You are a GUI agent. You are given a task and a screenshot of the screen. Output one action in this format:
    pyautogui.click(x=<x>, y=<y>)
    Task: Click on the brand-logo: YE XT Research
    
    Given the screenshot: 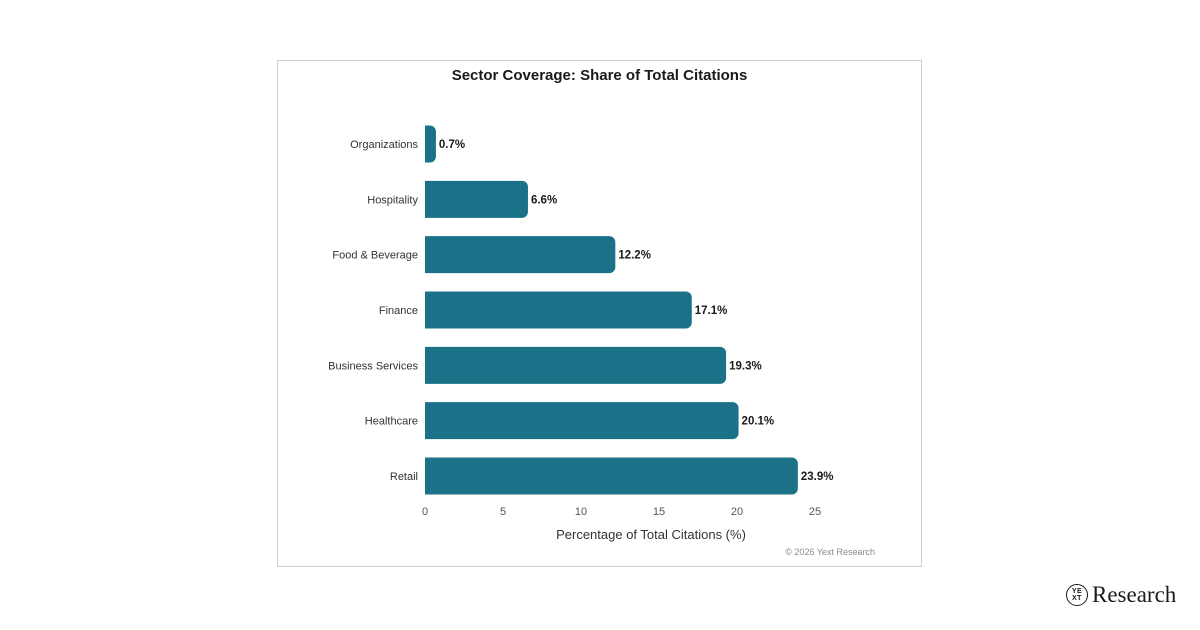 What is the action you would take?
    pyautogui.click(x=1121, y=595)
    